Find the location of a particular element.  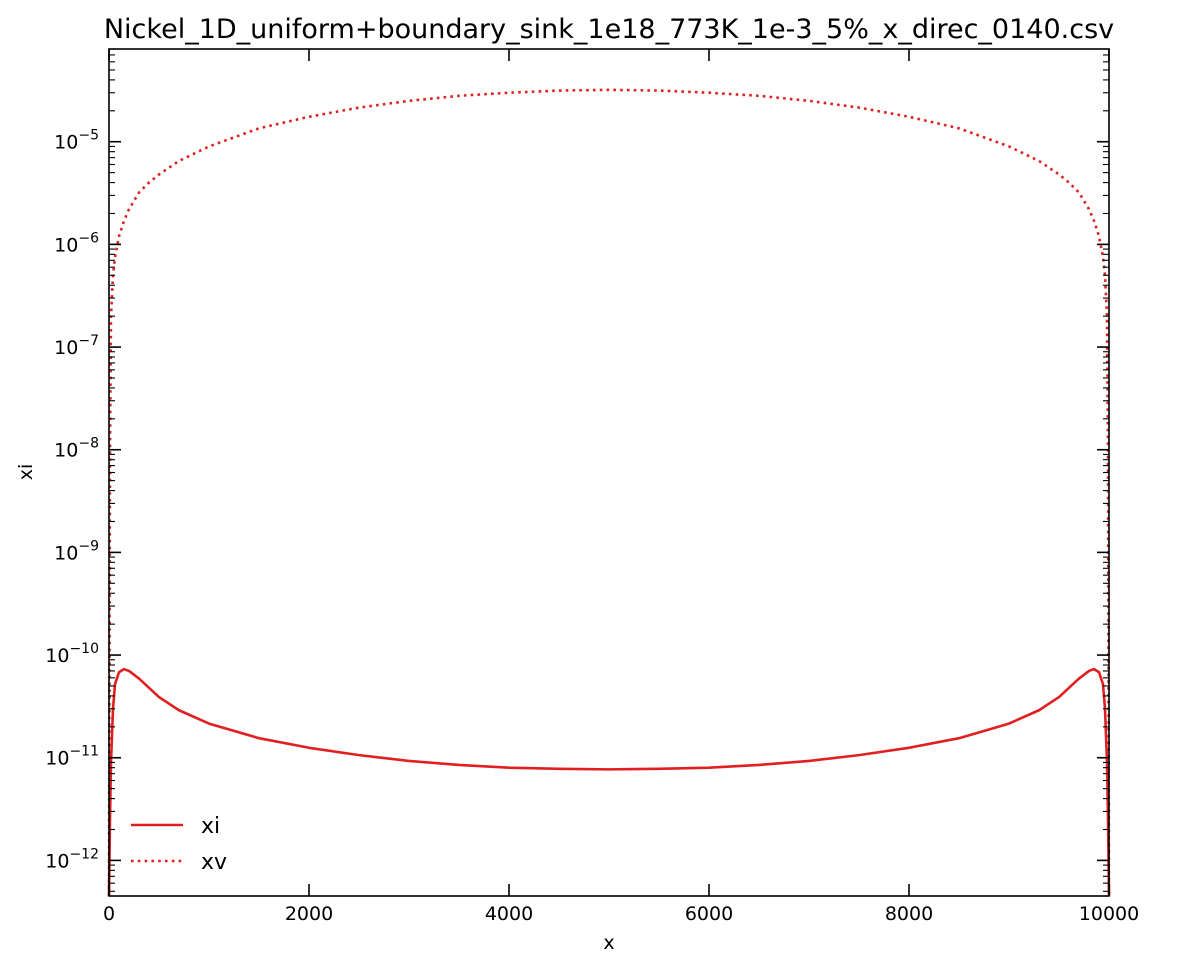

legend: xi xv is located at coordinates (179, 844).